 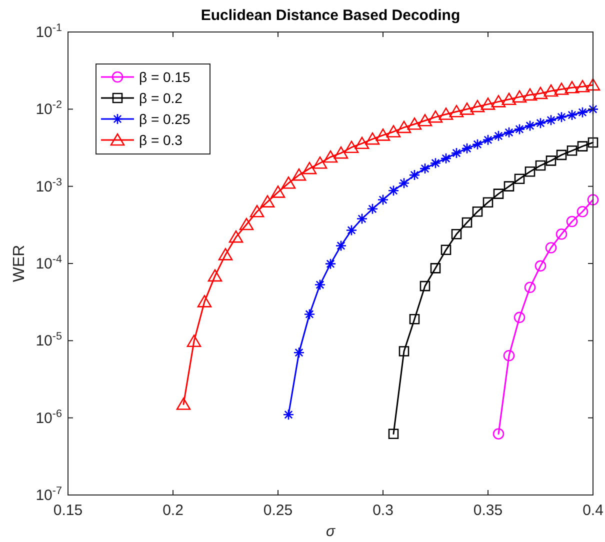 What do you see at coordinates (68, 510) in the screenshot?
I see `x-tick-label: 0.15` at bounding box center [68, 510].